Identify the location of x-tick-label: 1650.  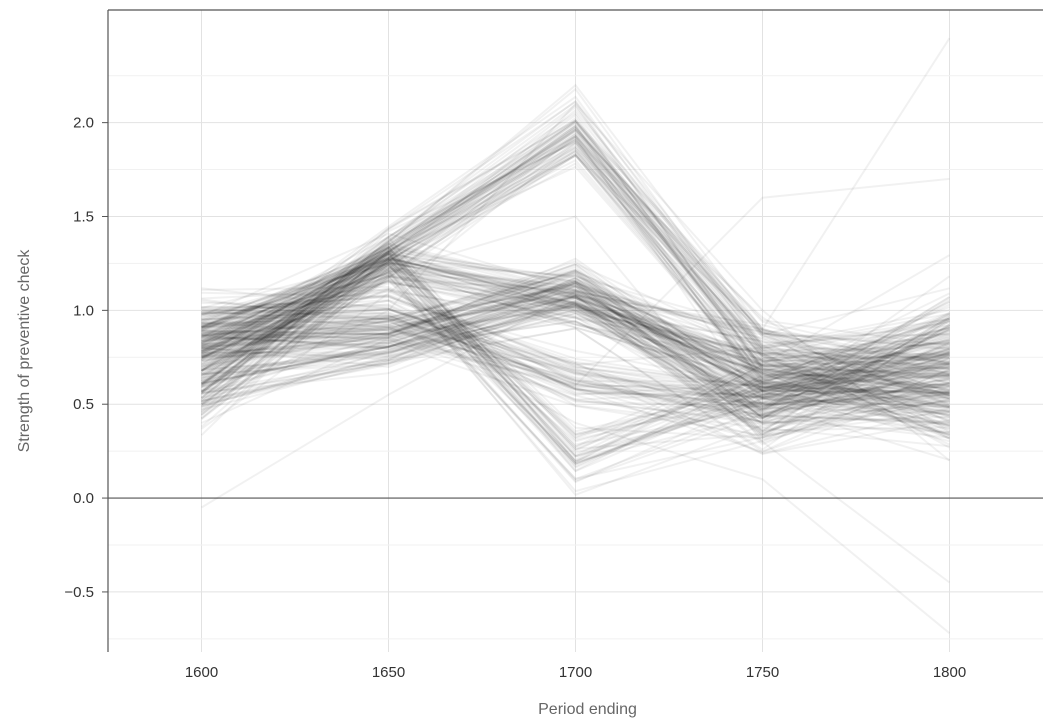
(388, 672).